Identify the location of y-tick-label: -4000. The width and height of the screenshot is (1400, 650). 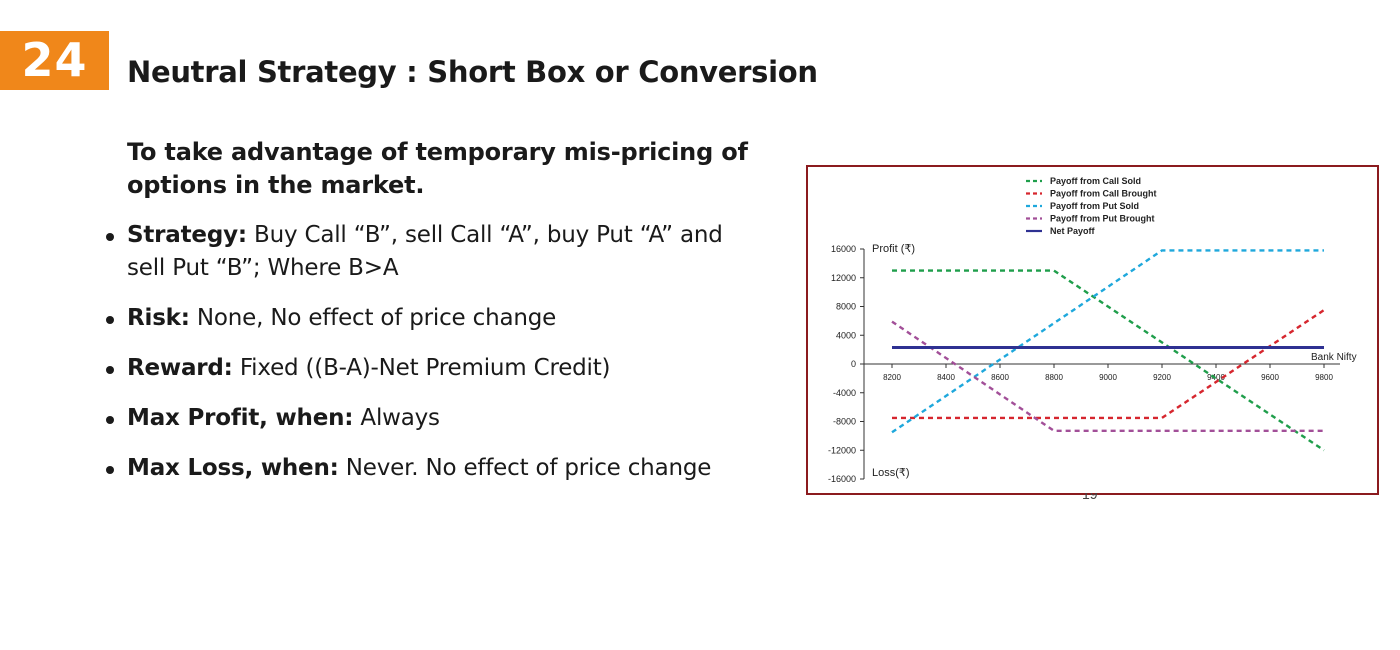
(844, 393).